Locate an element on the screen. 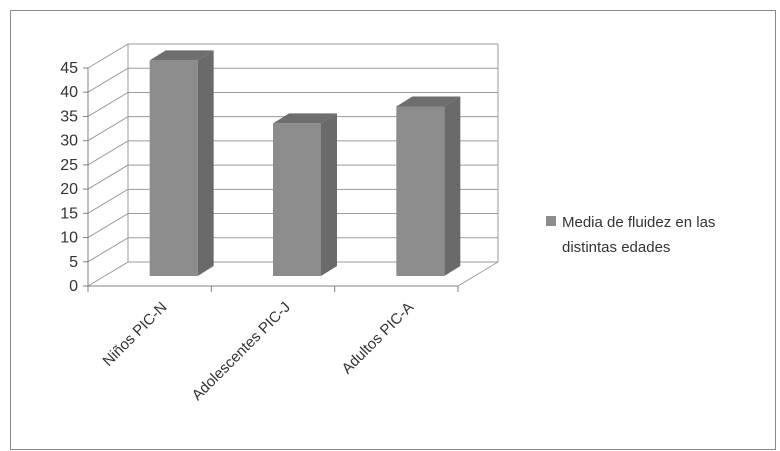  legend: Media de fluidez en las distintas edades is located at coordinates (630, 235).